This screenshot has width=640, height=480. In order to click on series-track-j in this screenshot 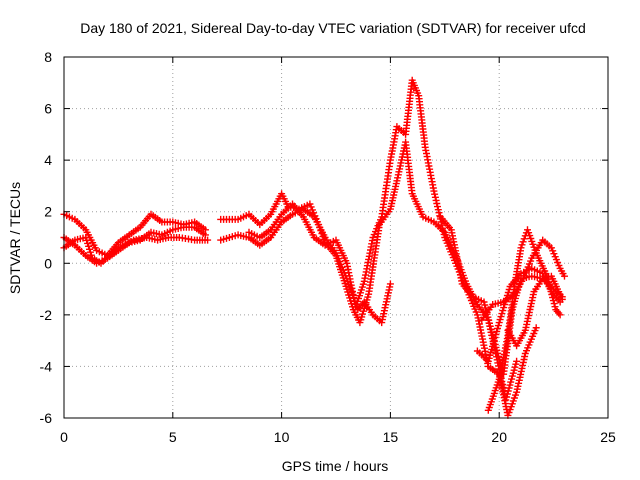, I will do `click(523, 280)`.